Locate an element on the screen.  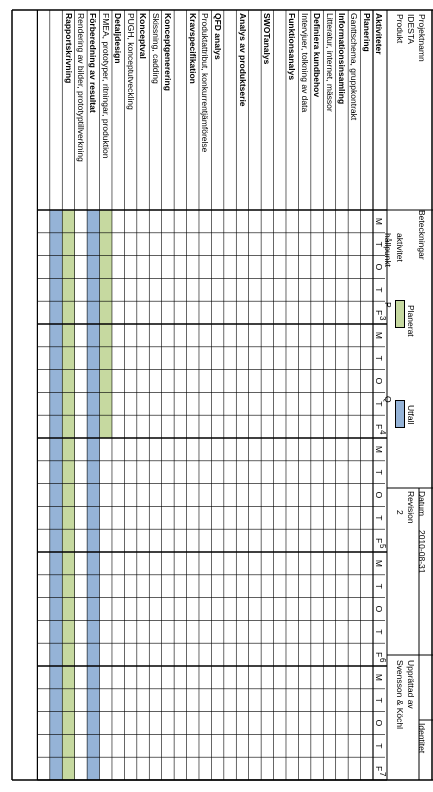
week-number: 5 is located at coordinates (382, 546).